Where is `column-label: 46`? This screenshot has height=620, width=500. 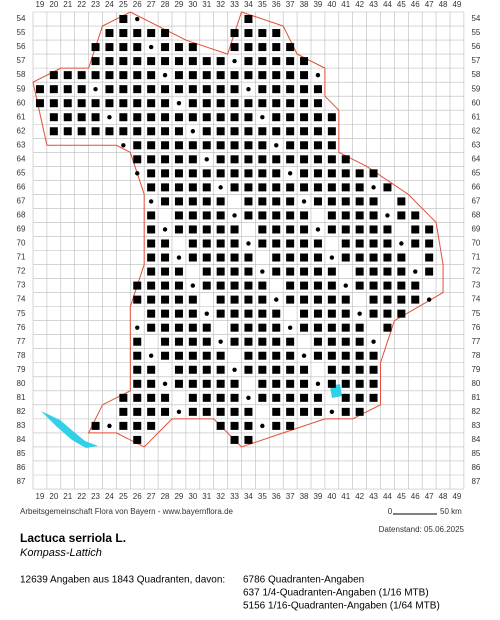
column-label: 46 is located at coordinates (415, 4).